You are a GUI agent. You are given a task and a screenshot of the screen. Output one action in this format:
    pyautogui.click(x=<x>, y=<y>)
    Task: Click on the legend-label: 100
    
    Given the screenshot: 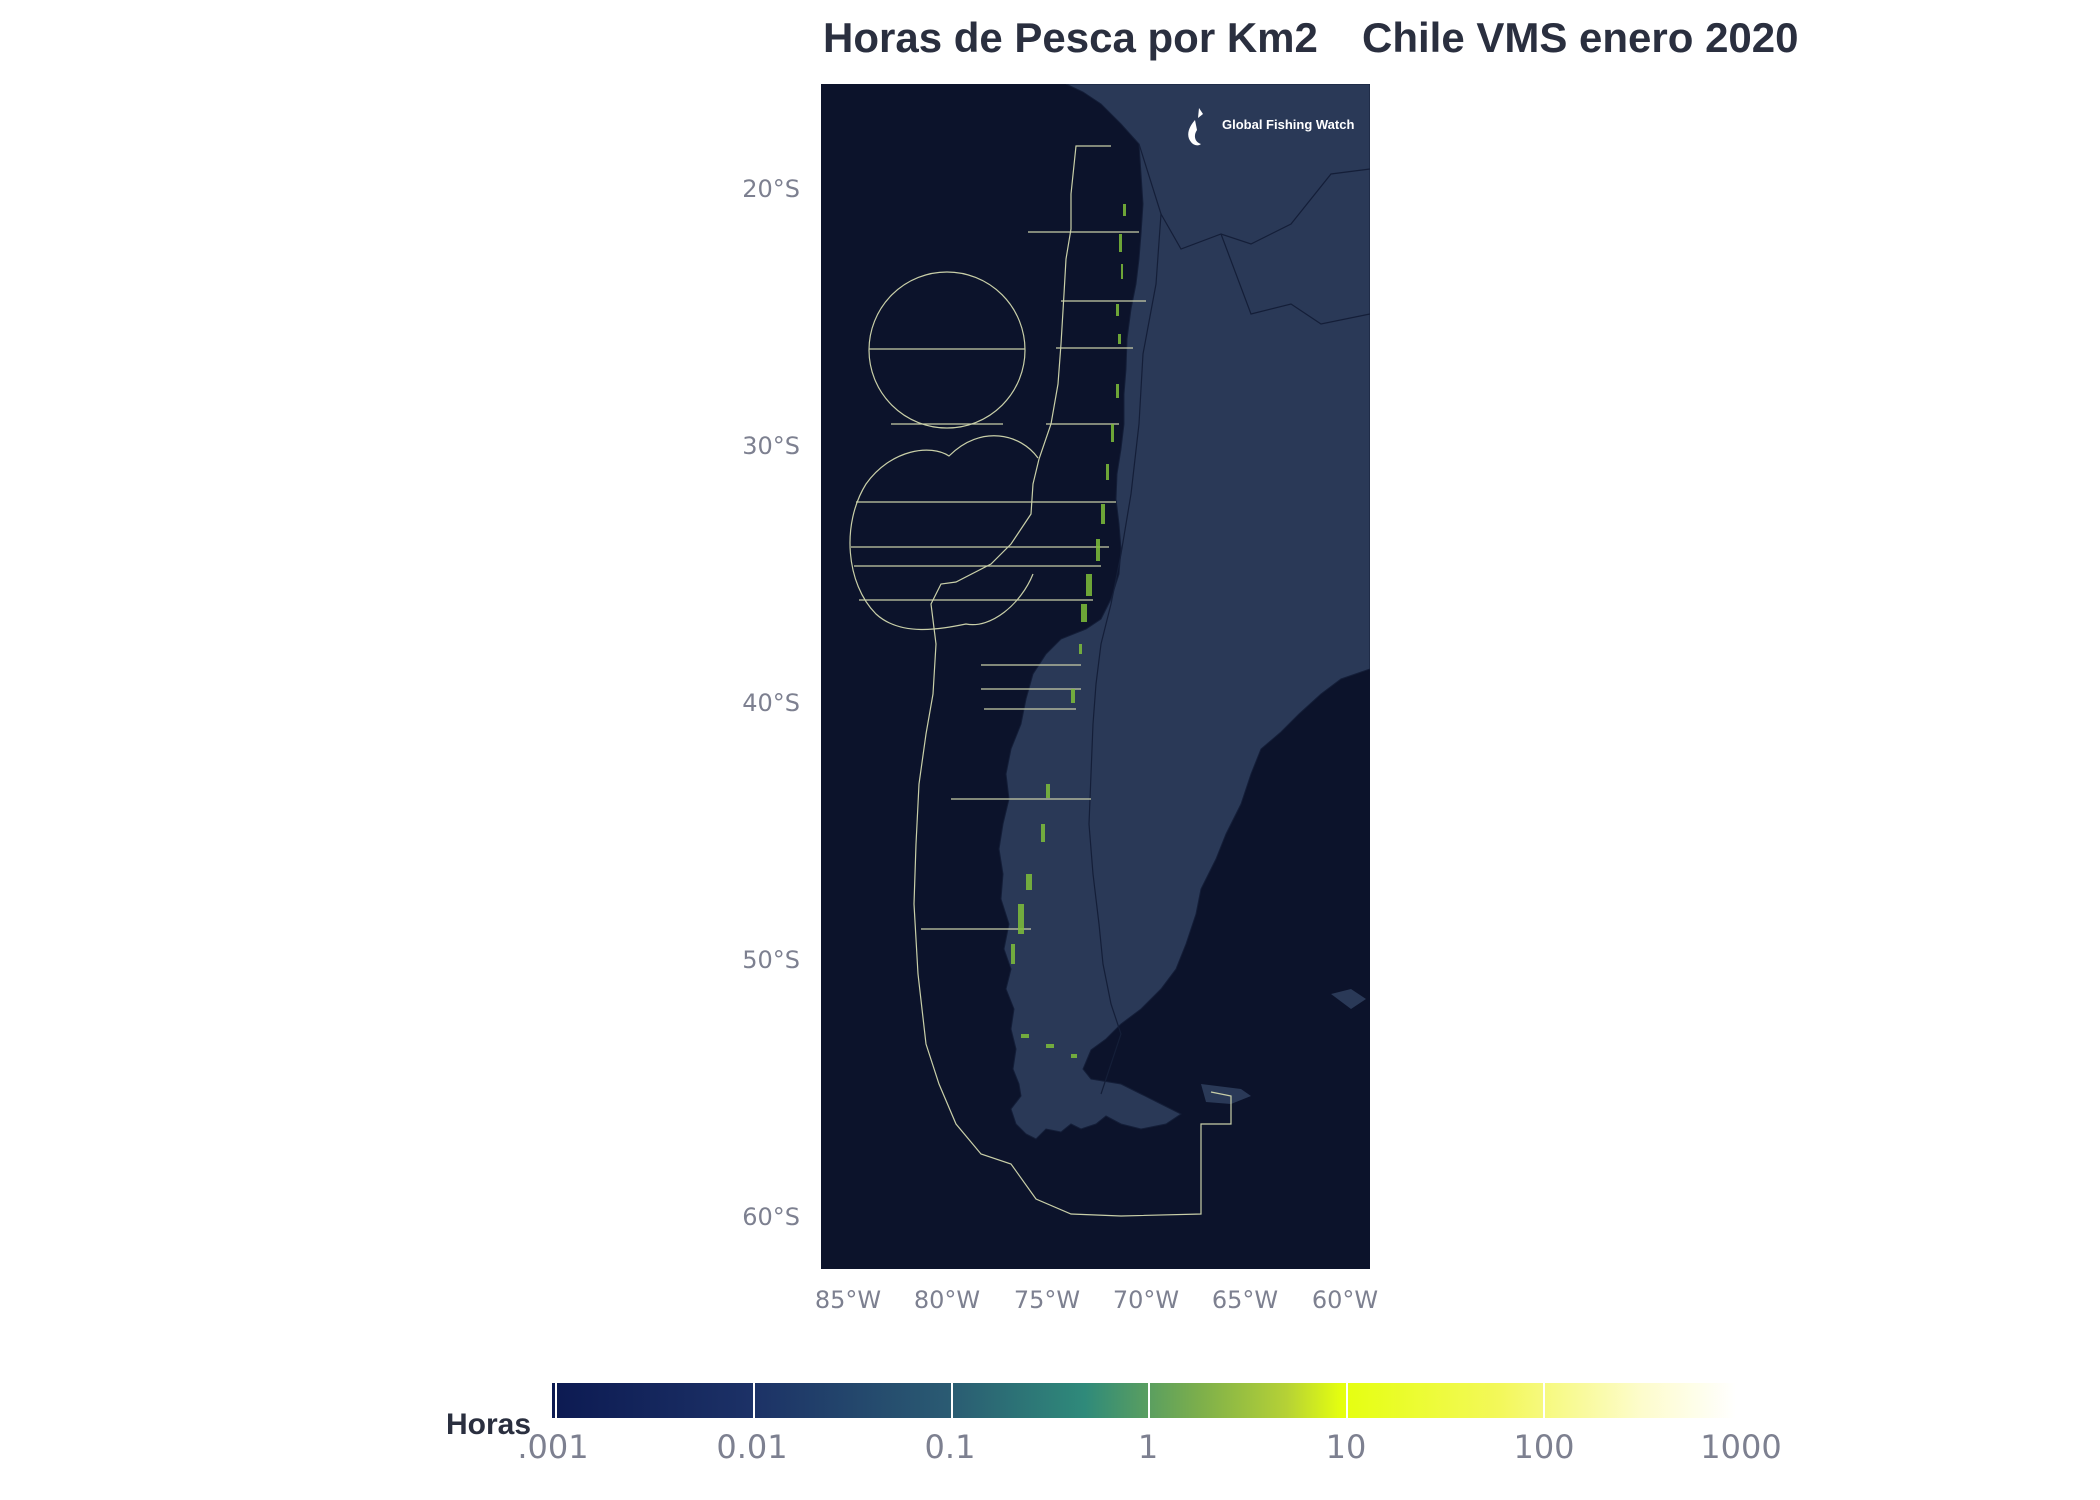 What is the action you would take?
    pyautogui.click(x=1544, y=1447)
    